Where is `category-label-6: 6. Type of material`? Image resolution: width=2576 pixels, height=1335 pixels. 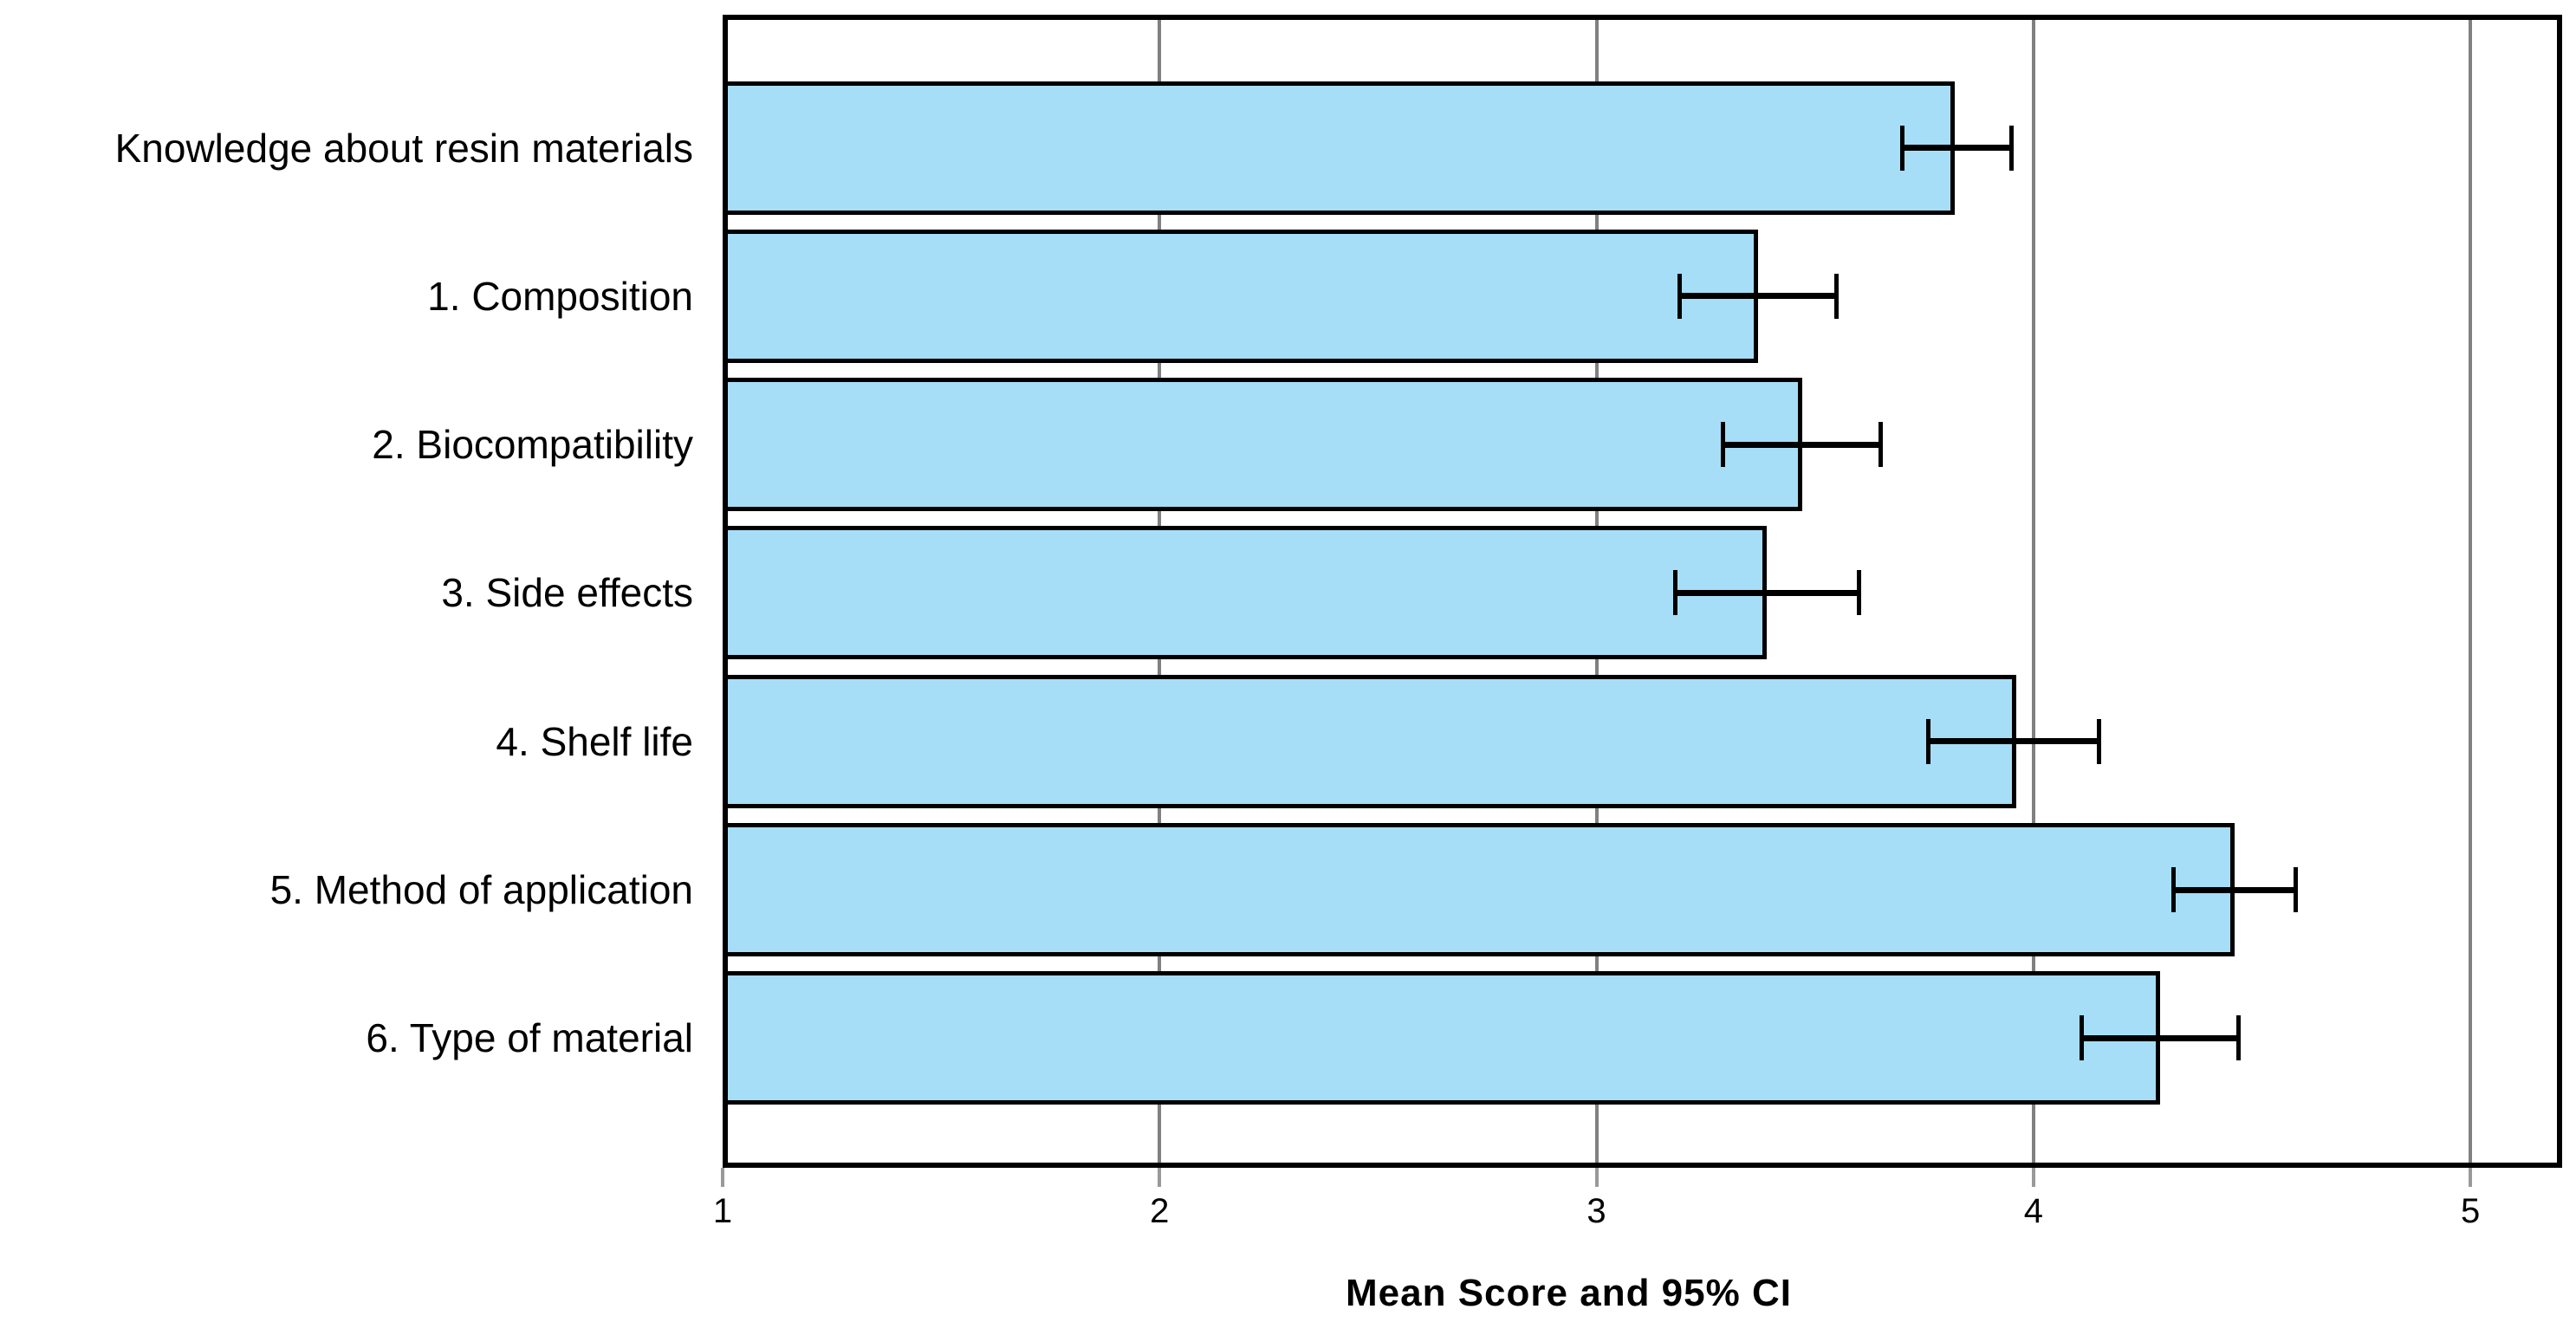 category-label-6: 6. Type of material is located at coordinates (530, 1038).